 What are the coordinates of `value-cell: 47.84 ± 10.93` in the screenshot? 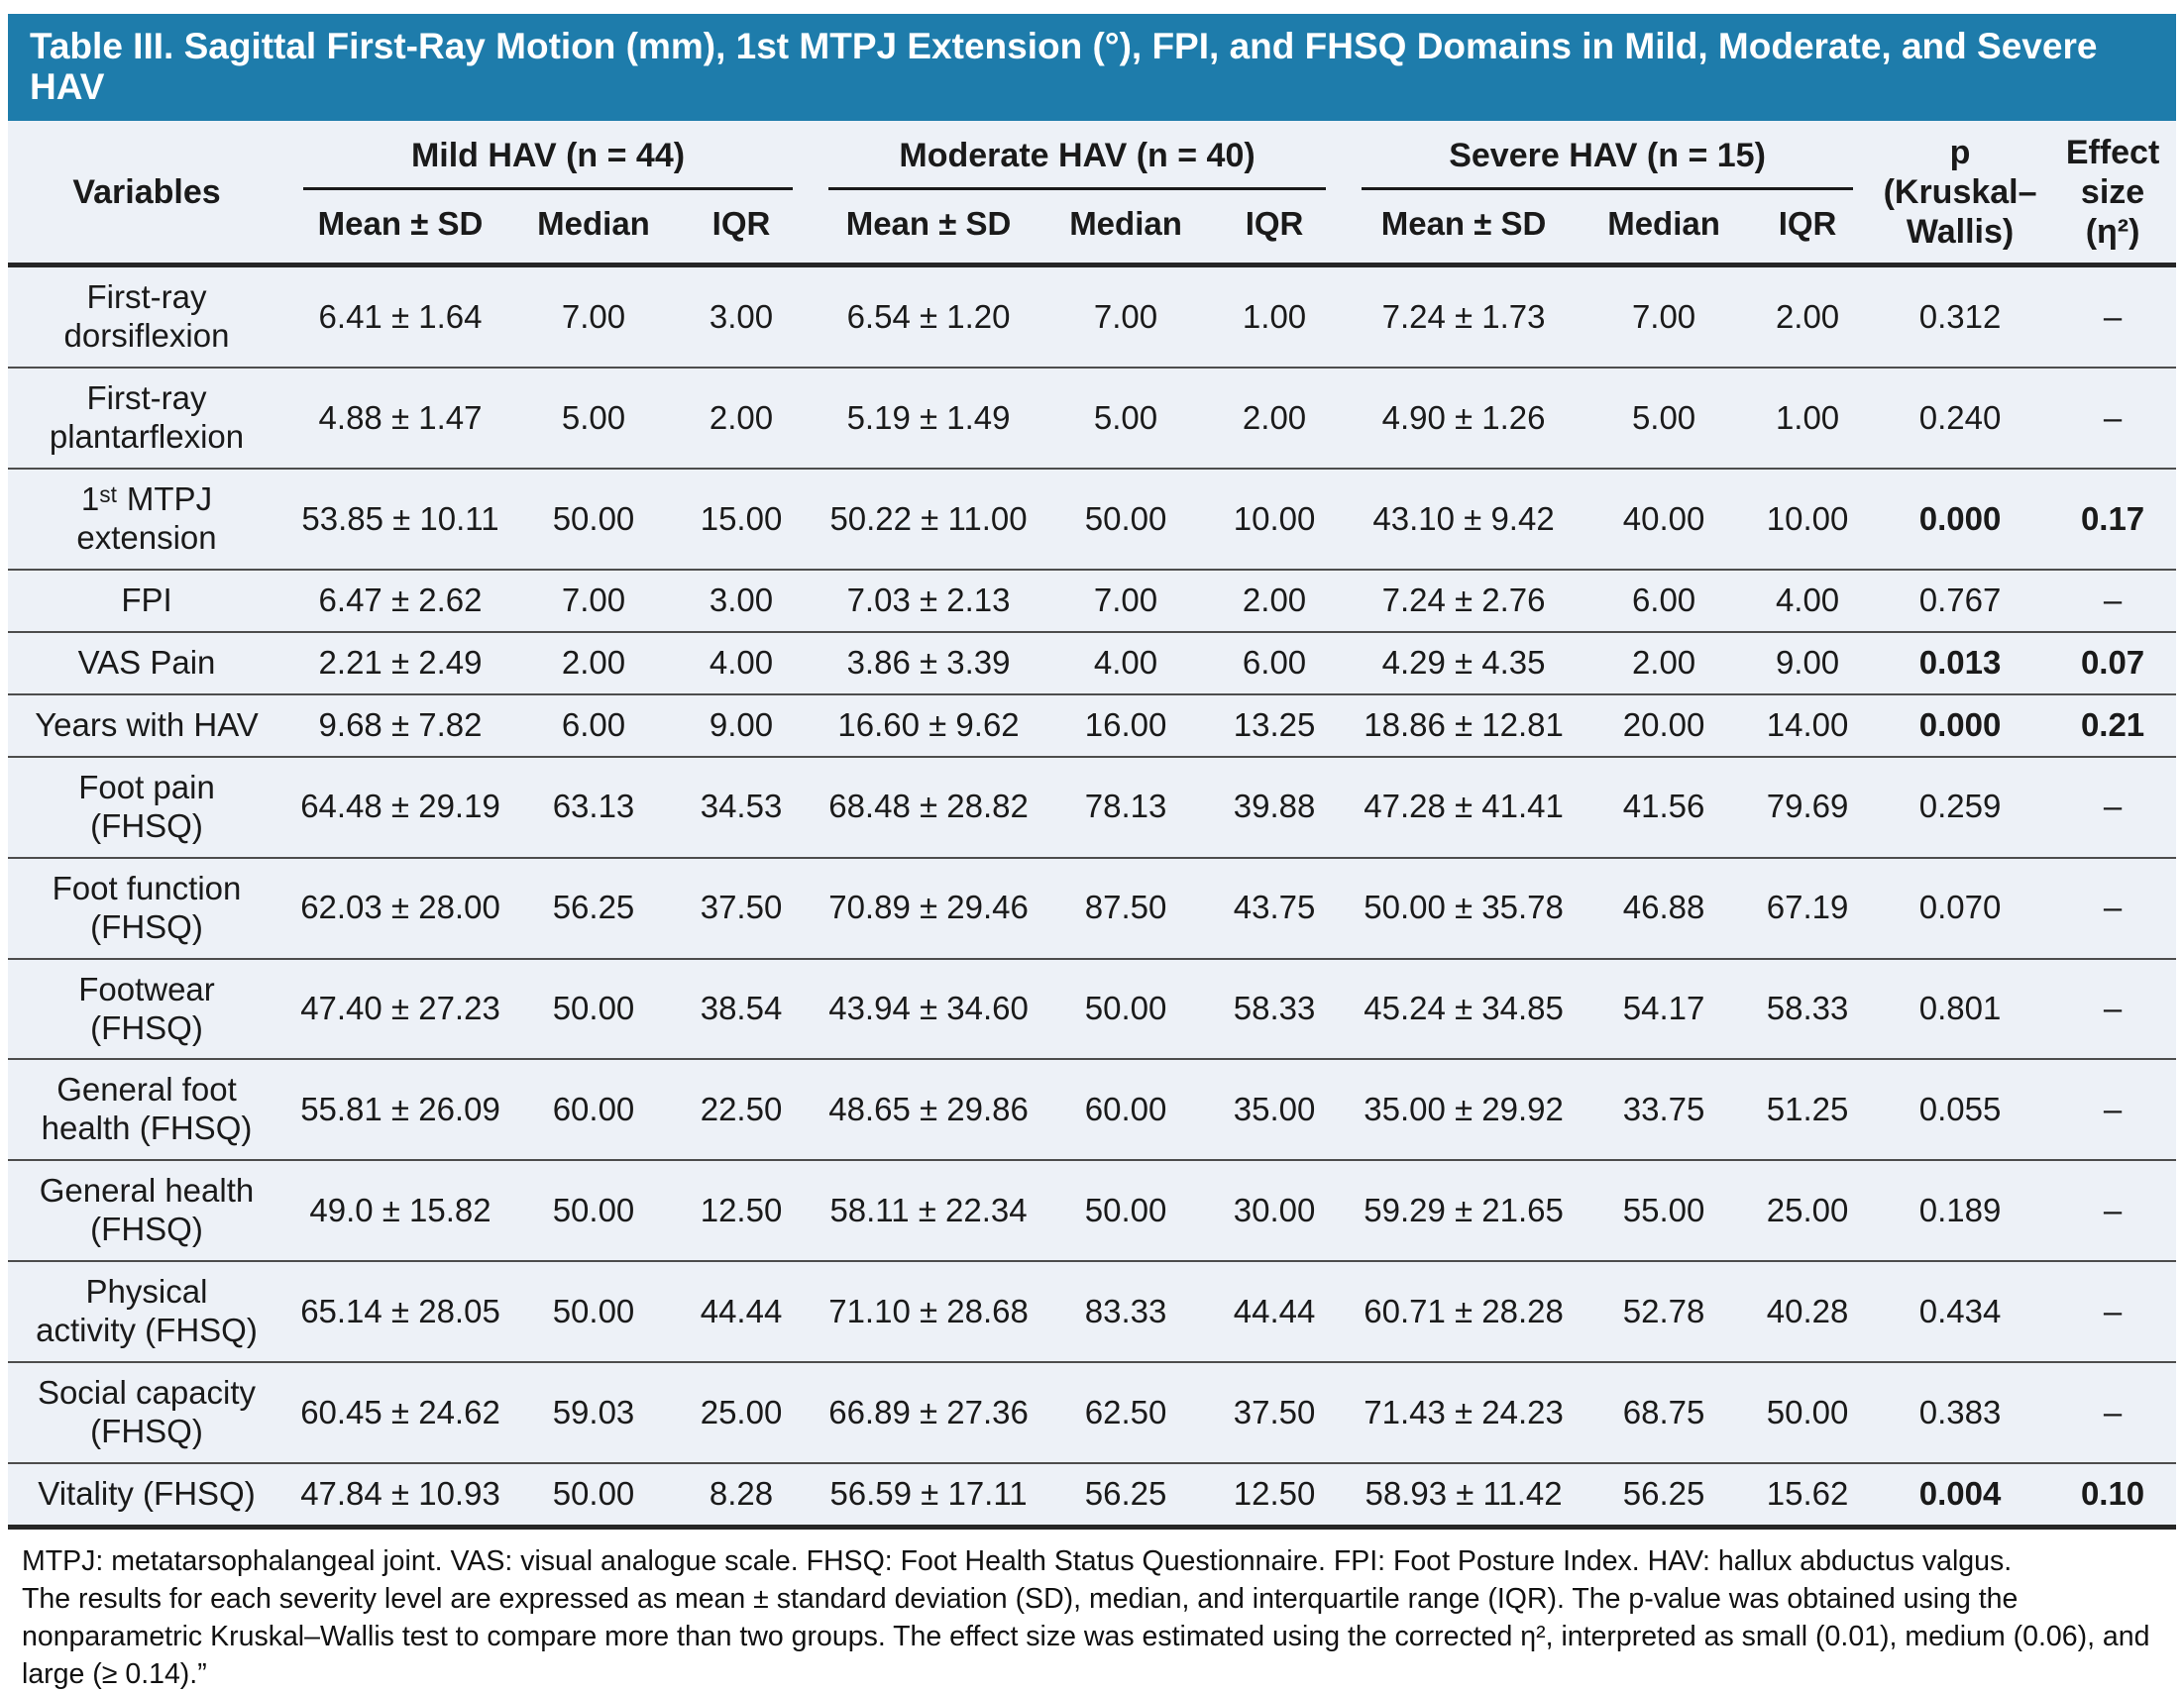 It's located at (400, 1493).